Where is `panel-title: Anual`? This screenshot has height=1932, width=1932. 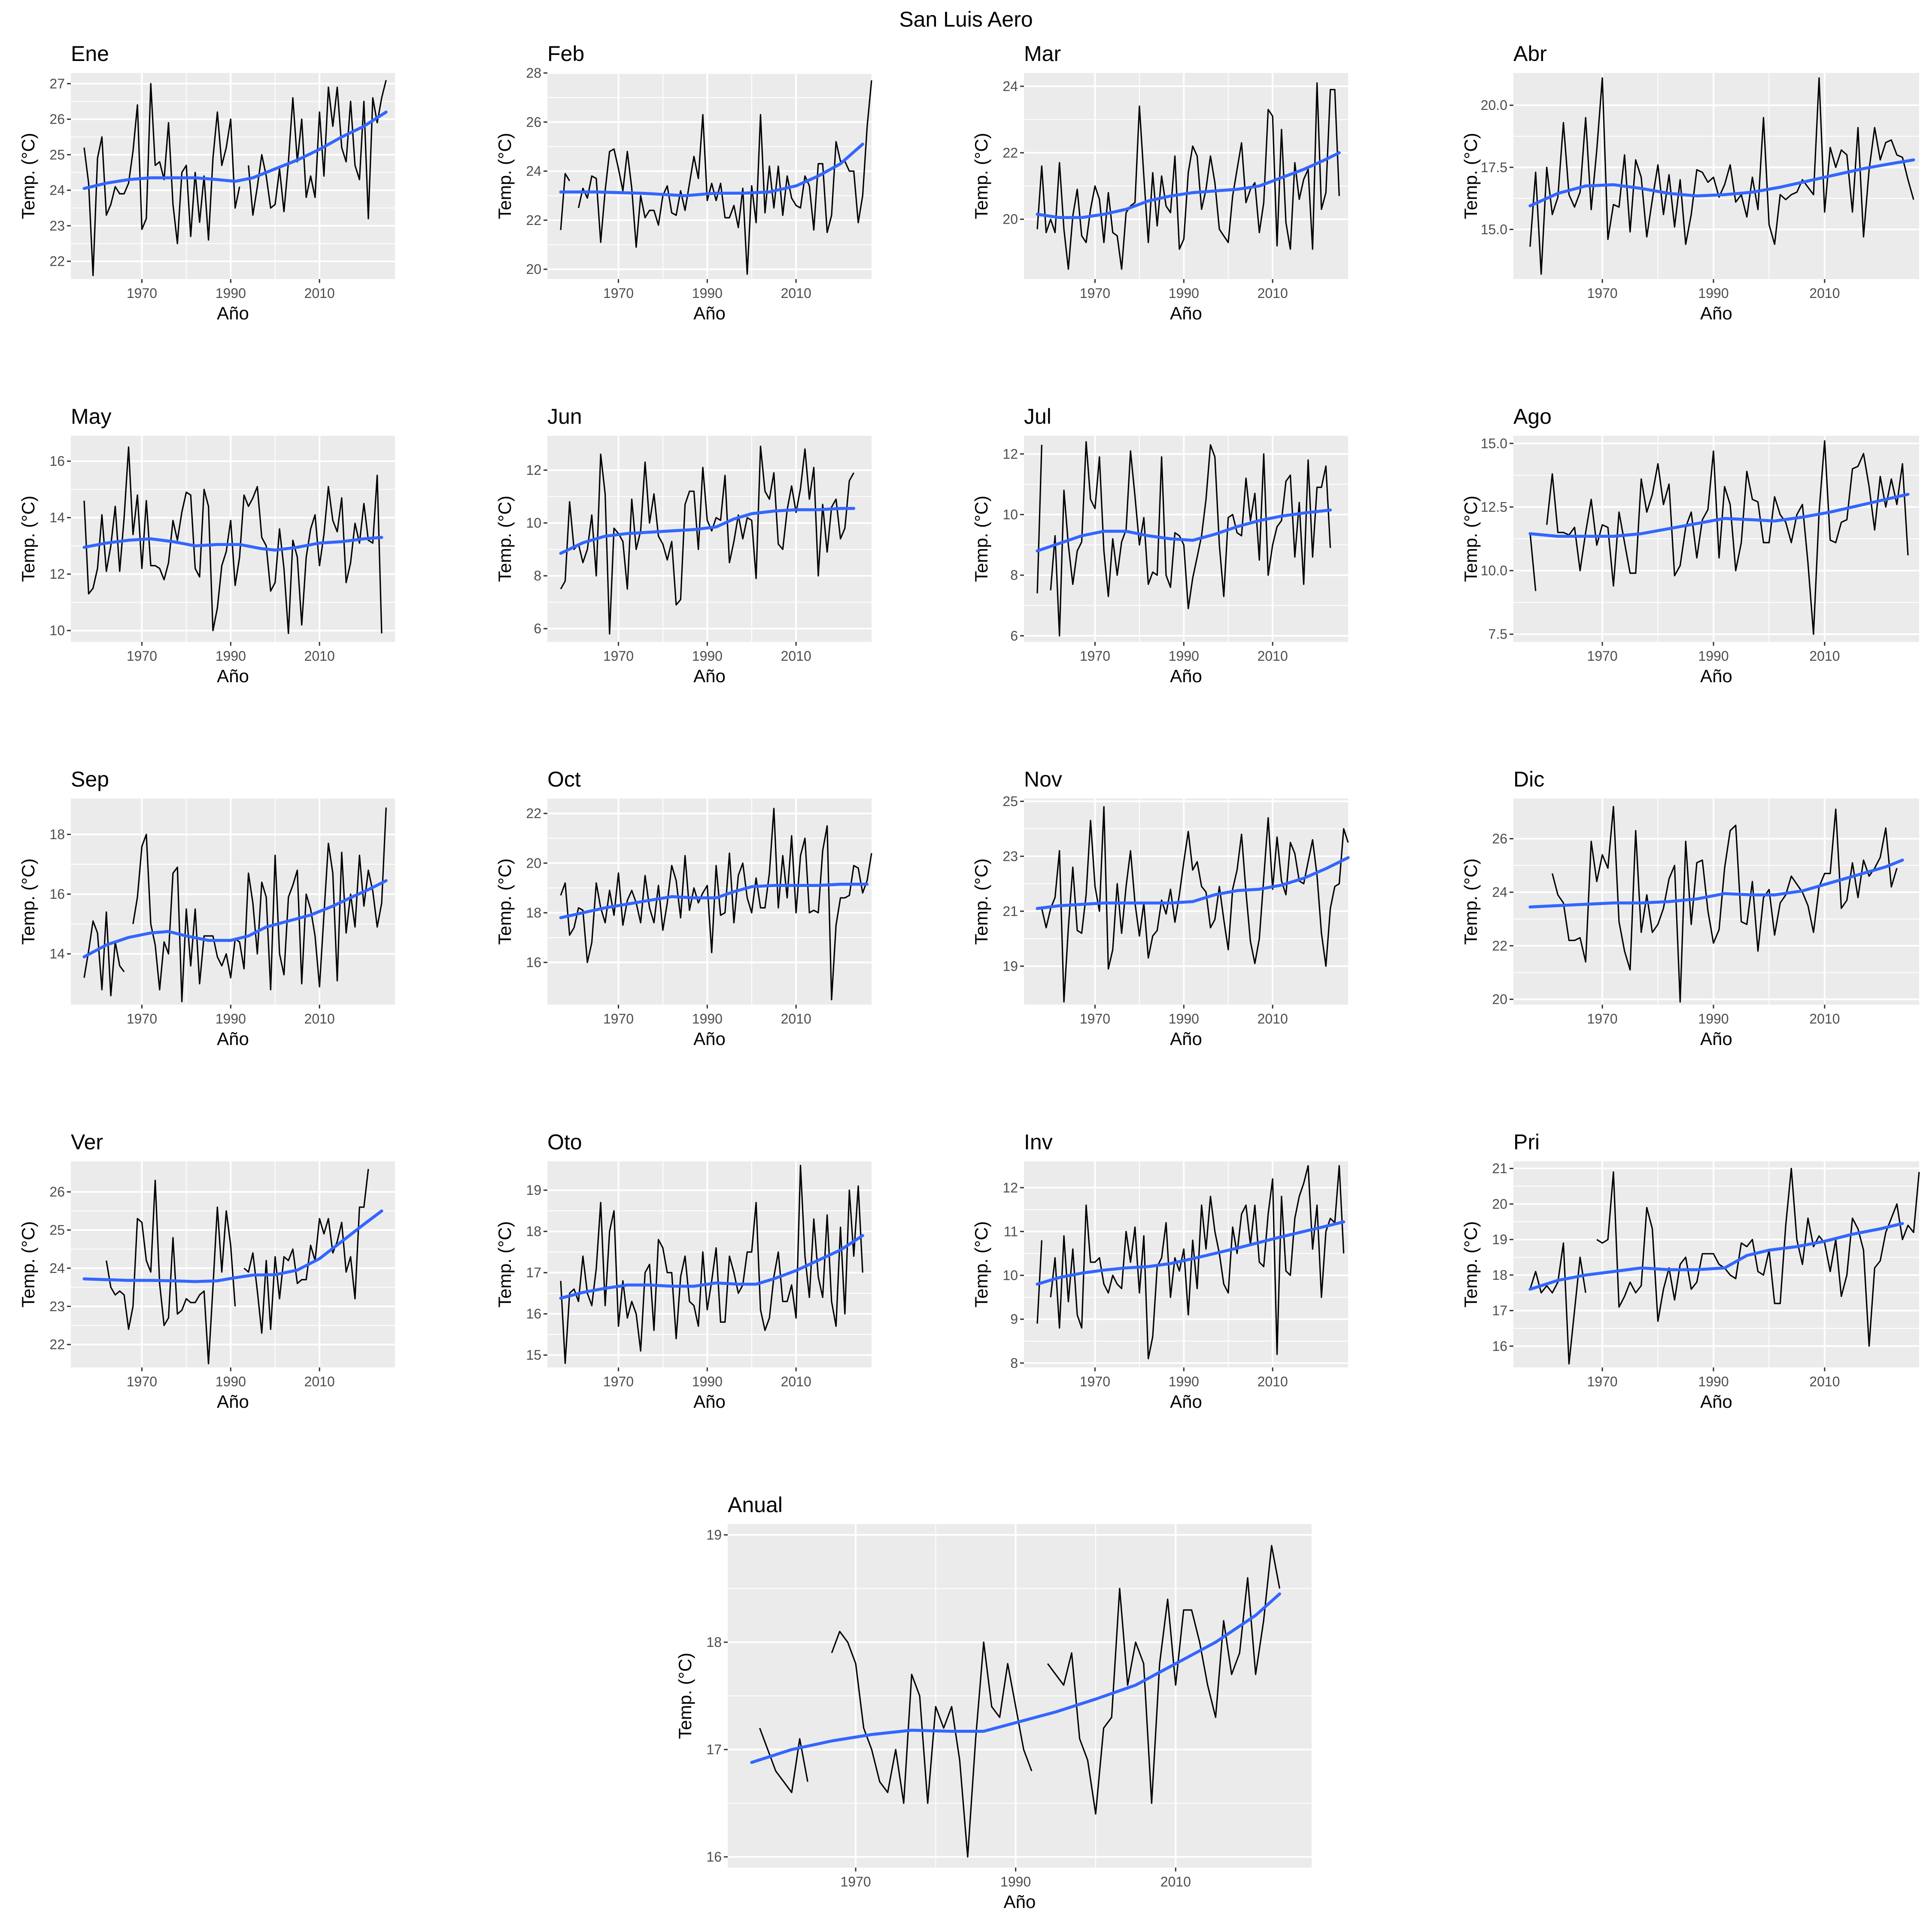
panel-title: Anual is located at coordinates (755, 1505).